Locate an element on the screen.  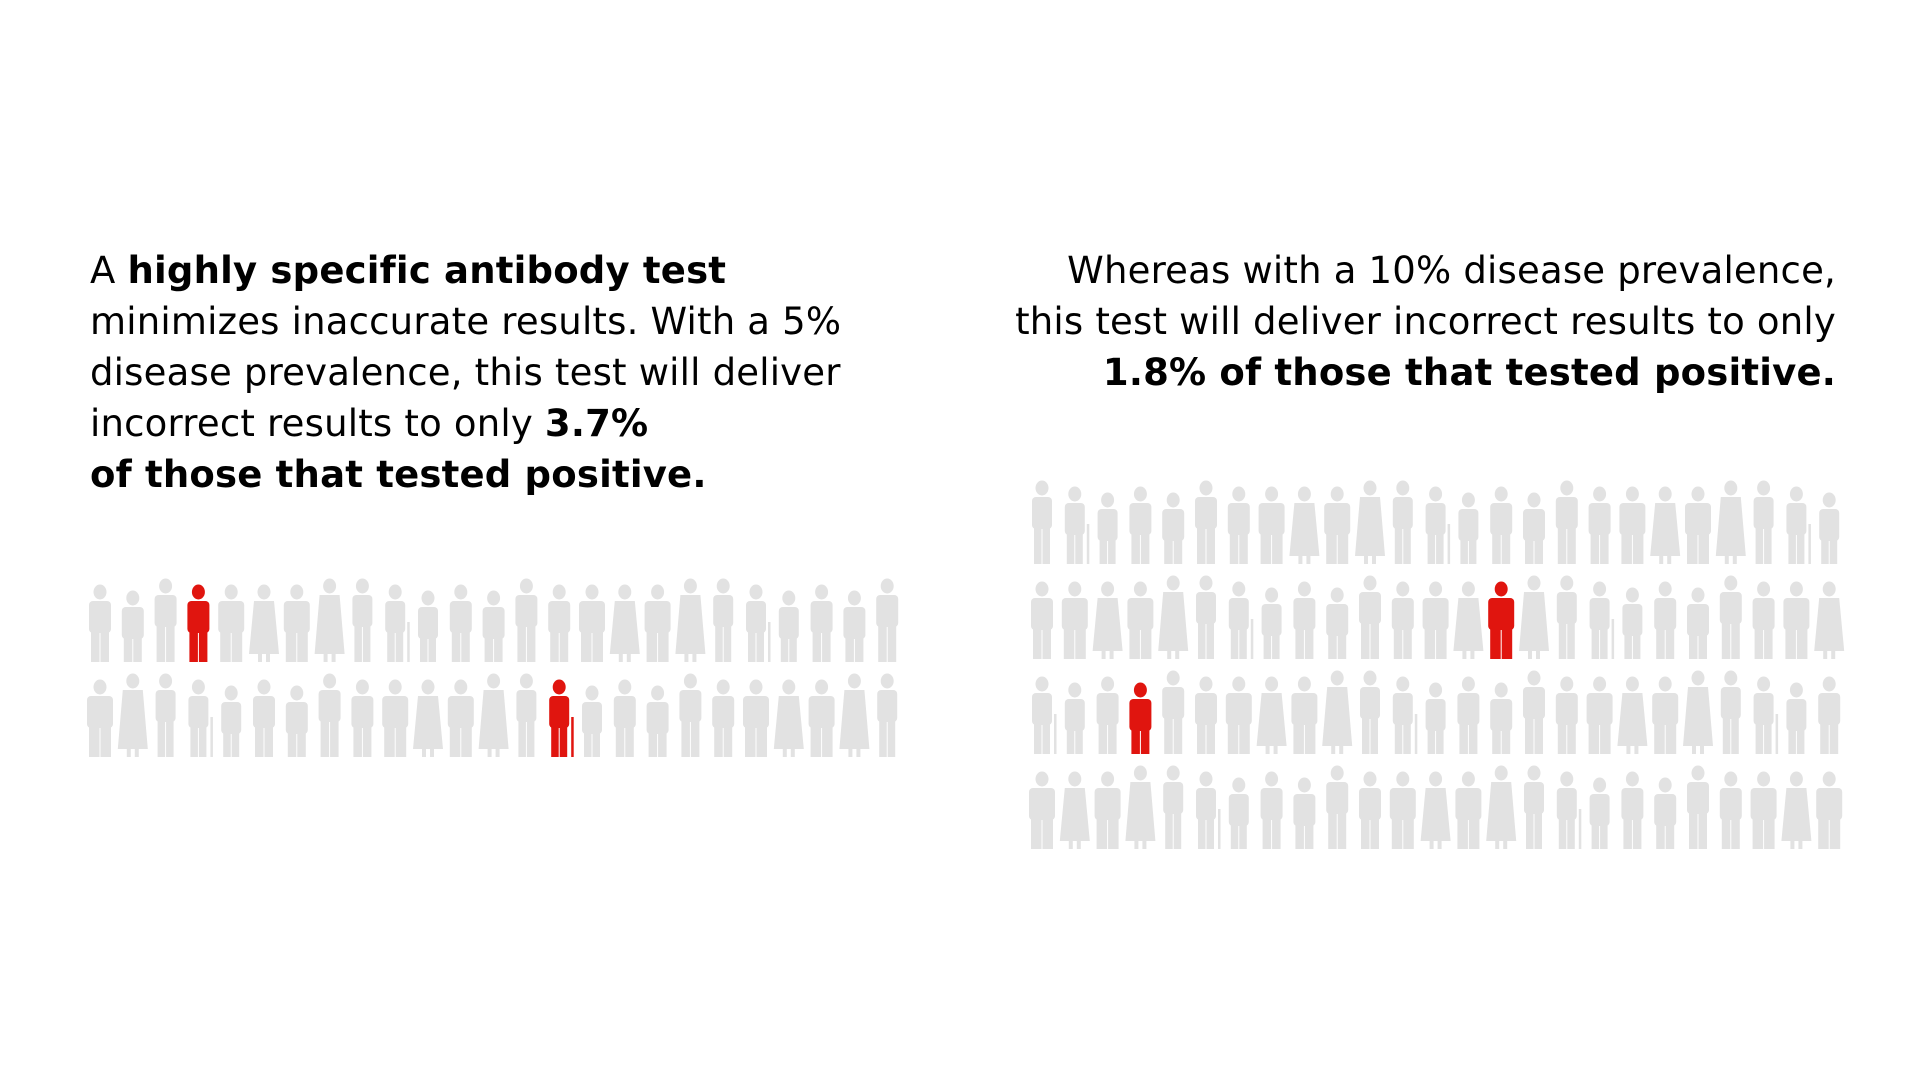
text-line: A highly specific antibody test is located at coordinates (480, 270).